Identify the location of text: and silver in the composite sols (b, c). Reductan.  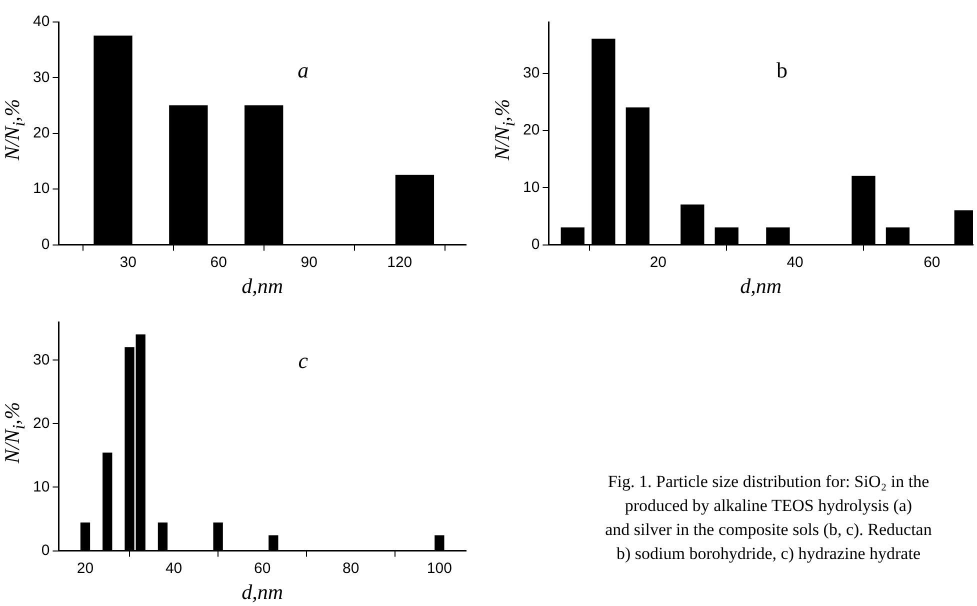
(768, 530).